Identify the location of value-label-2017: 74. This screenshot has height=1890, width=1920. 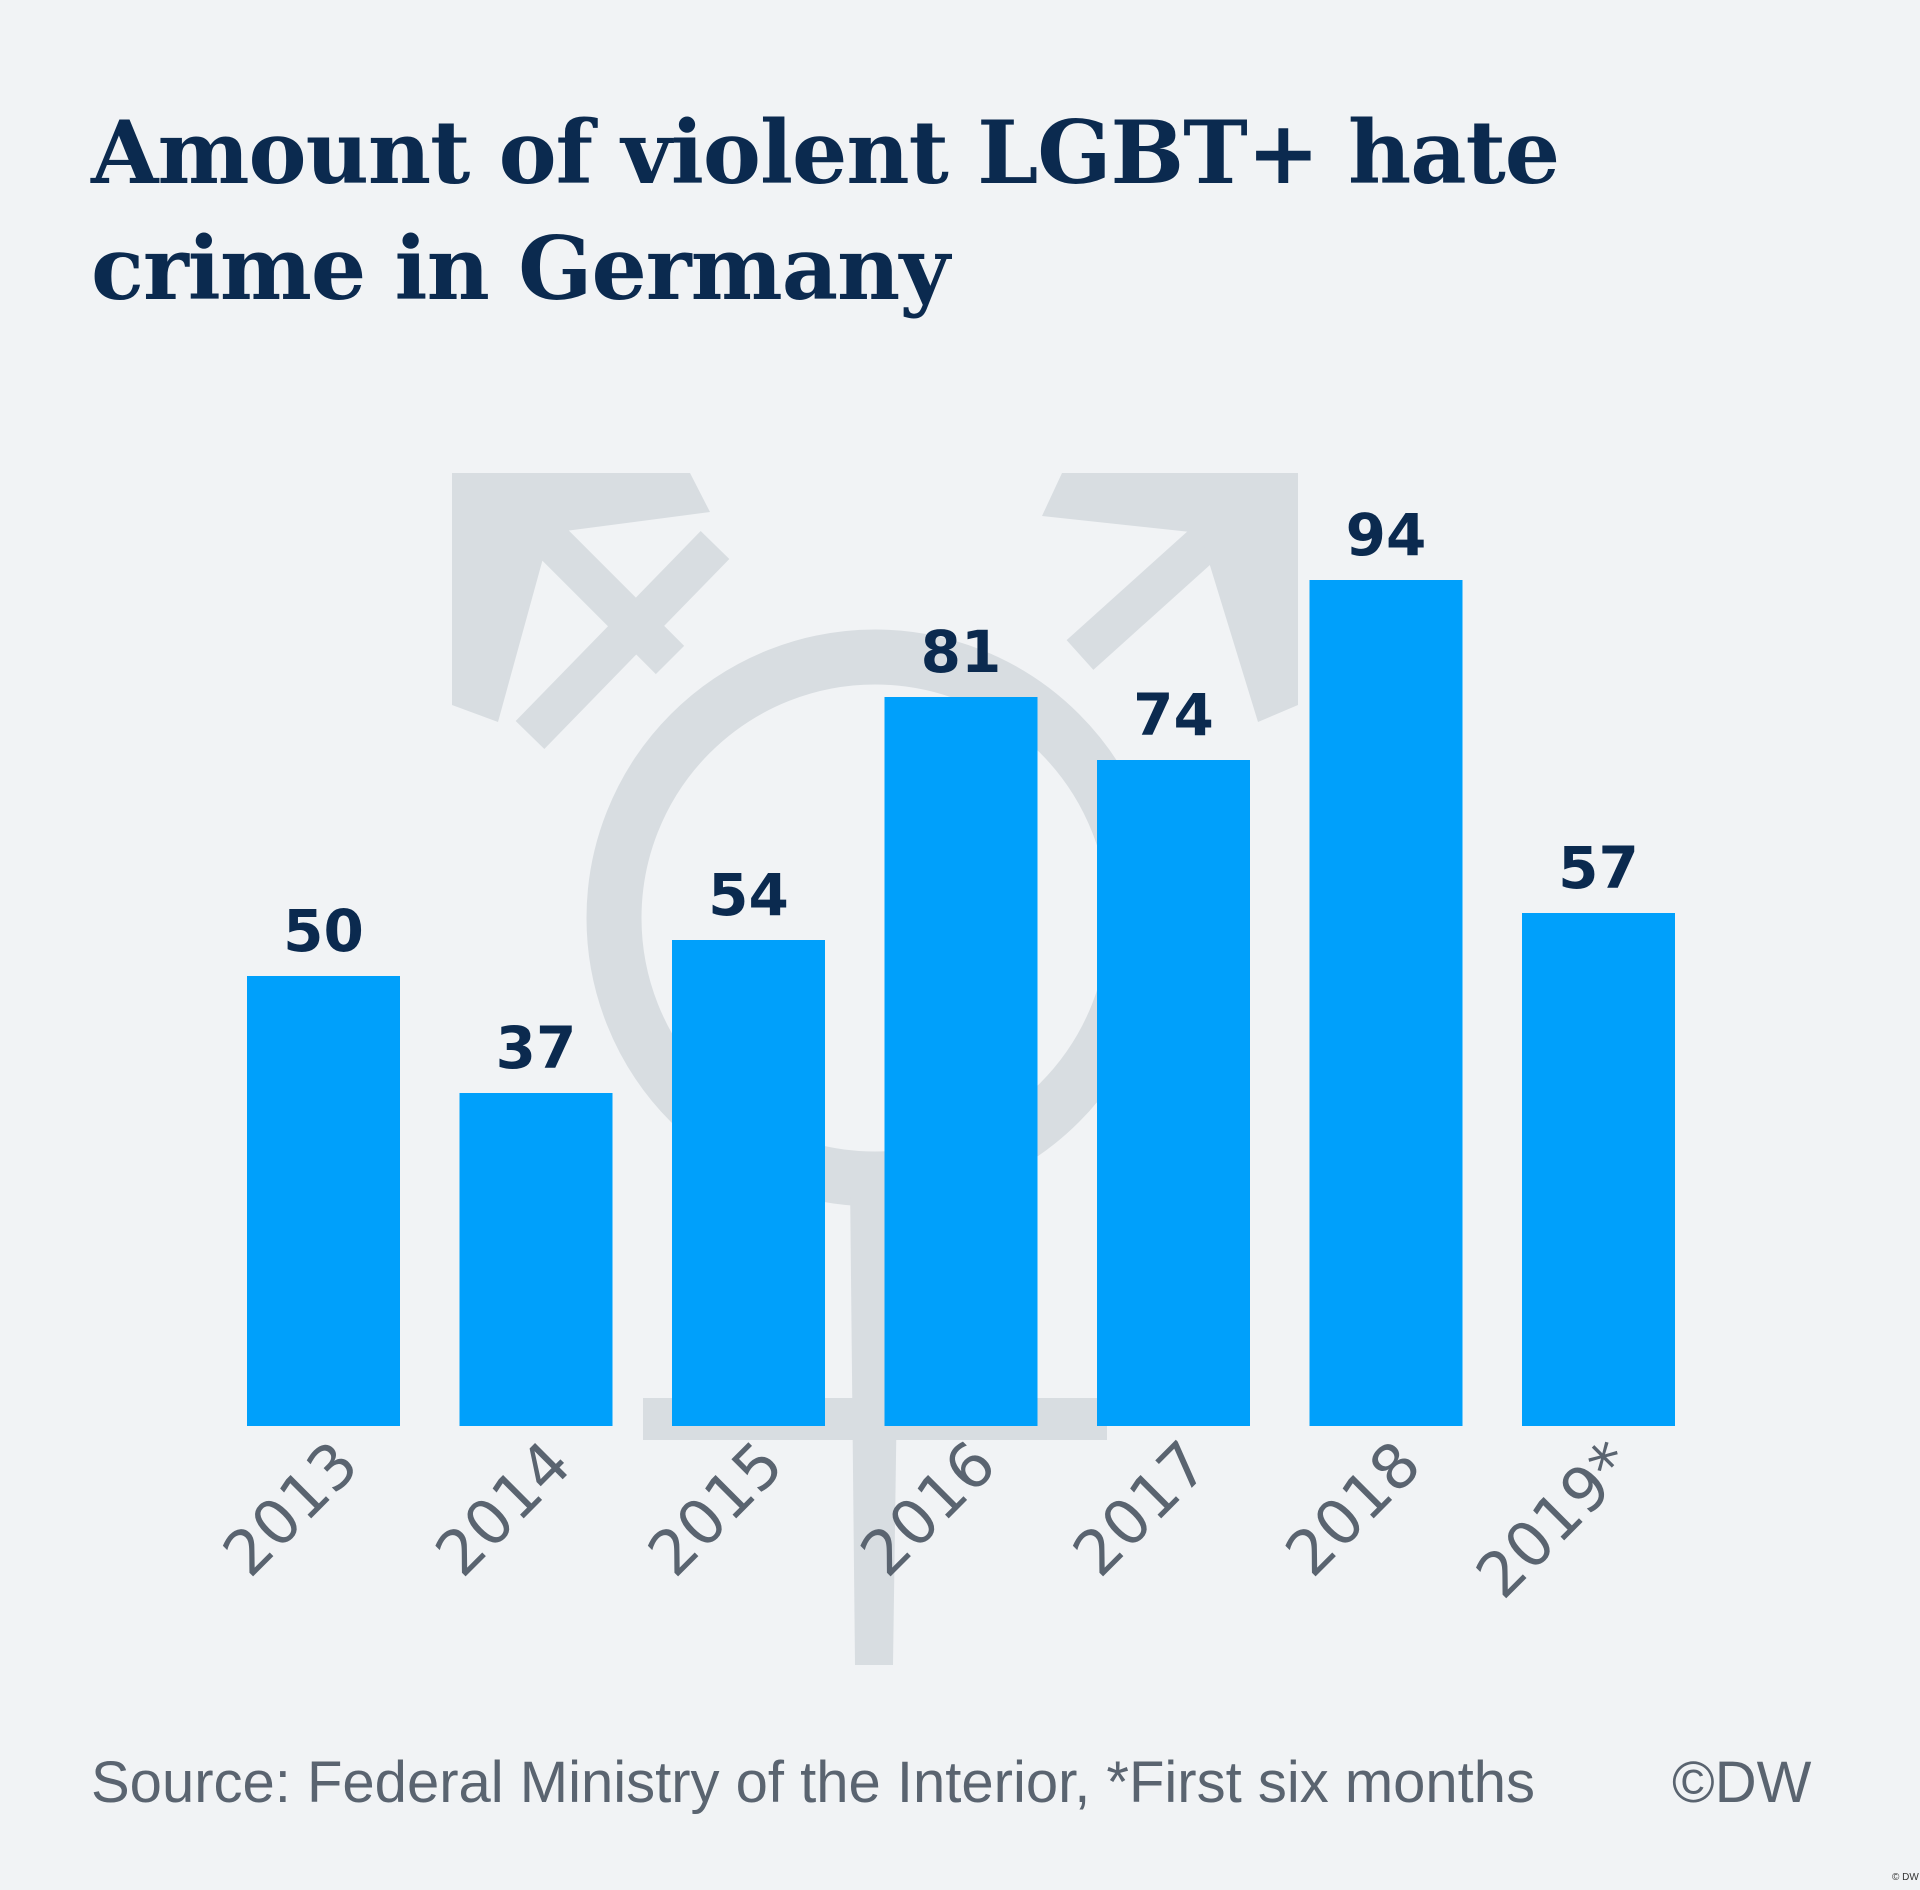
(1173, 715).